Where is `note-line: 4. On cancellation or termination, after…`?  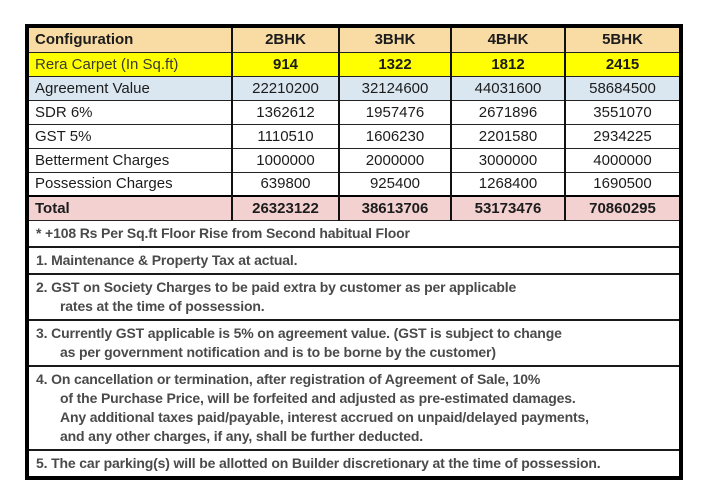 note-line: 4. On cancellation or termination, after… is located at coordinates (288, 378).